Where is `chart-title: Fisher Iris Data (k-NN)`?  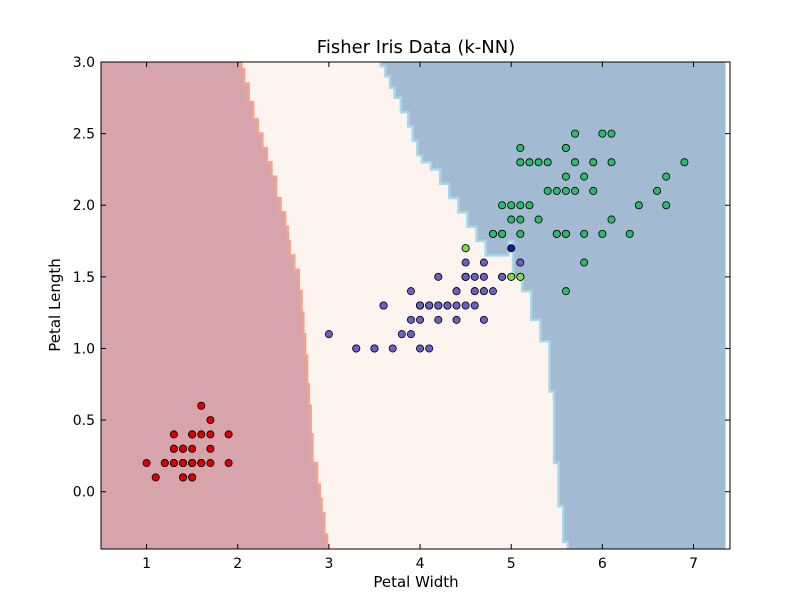
chart-title: Fisher Iris Data (k-NN) is located at coordinates (416, 47).